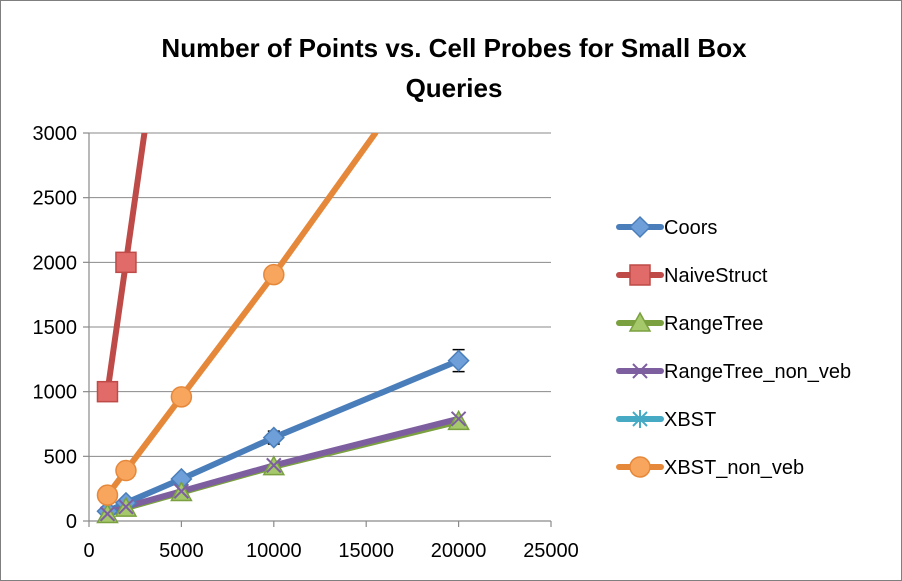 This screenshot has height=581, width=902. I want to click on legend-item-xbst-non-veb: XBST_non_veb, so click(710, 467).